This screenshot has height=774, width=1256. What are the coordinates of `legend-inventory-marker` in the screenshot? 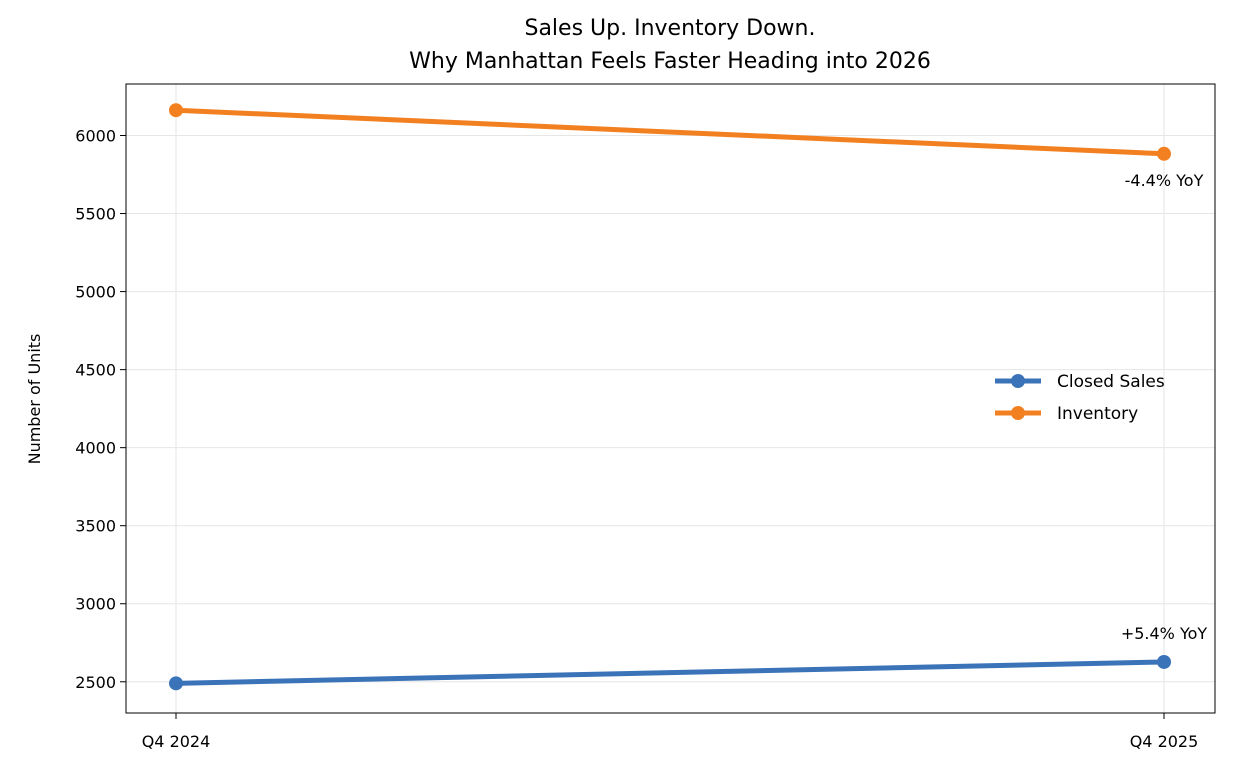 It's located at (1018, 413).